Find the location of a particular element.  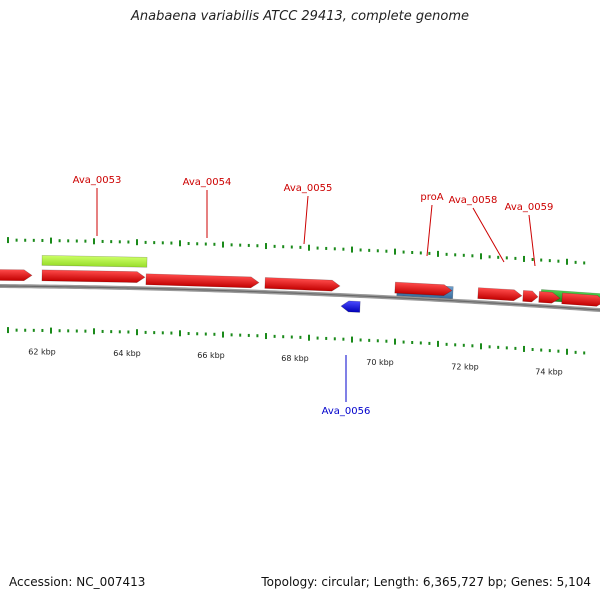

gene-arrow-ava-0060-shape is located at coordinates (580, 299).